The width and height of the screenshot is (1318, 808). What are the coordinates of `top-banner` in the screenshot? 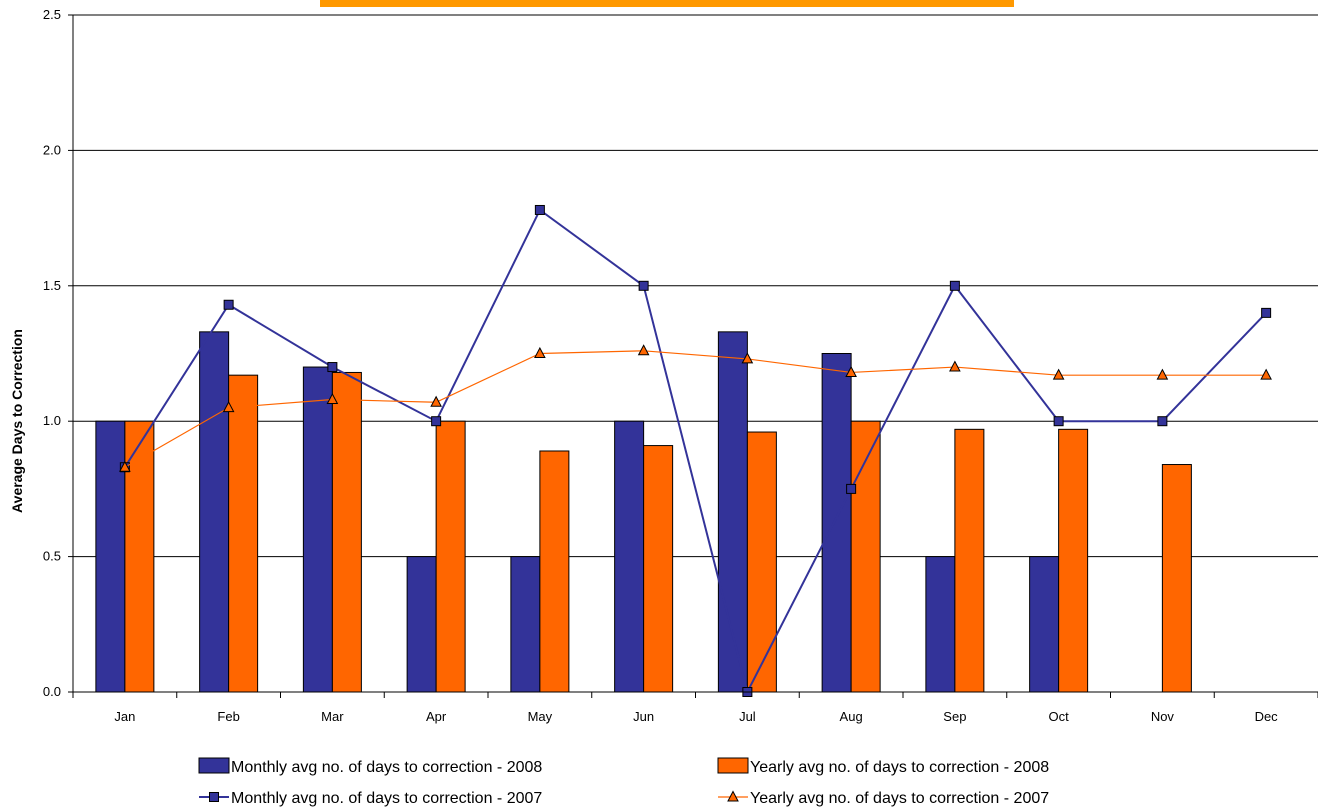 It's located at (667, 3).